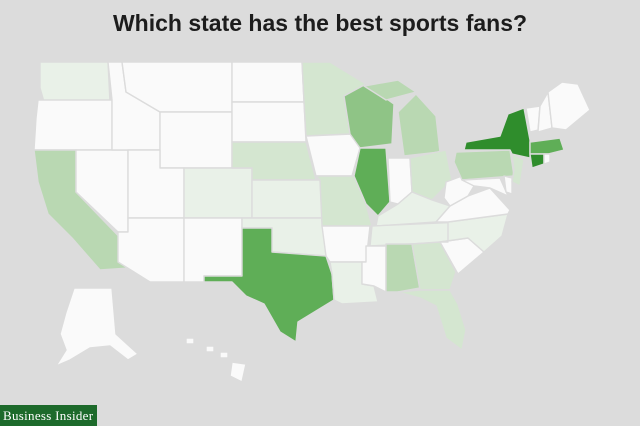  What do you see at coordinates (49, 415) in the screenshot?
I see `business-insider-logo: Business Insider` at bounding box center [49, 415].